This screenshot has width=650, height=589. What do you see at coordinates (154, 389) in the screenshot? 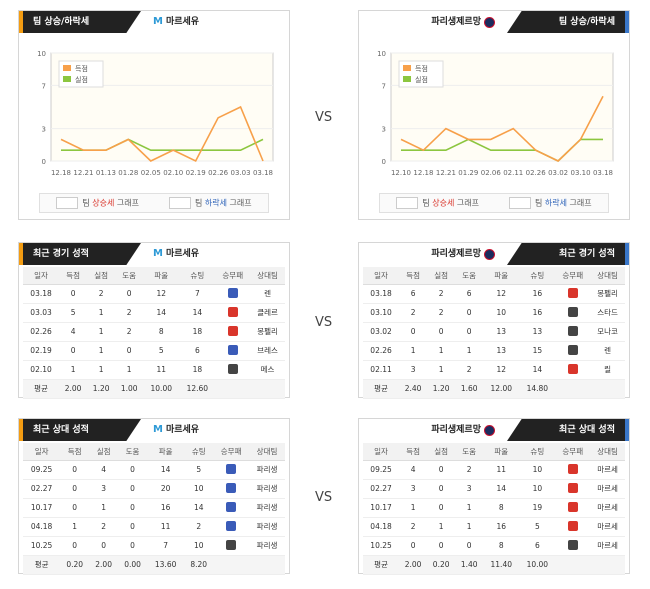
I see `average-row: 평균 2.00 1.20 1.00 10.00 12.60` at bounding box center [154, 389].